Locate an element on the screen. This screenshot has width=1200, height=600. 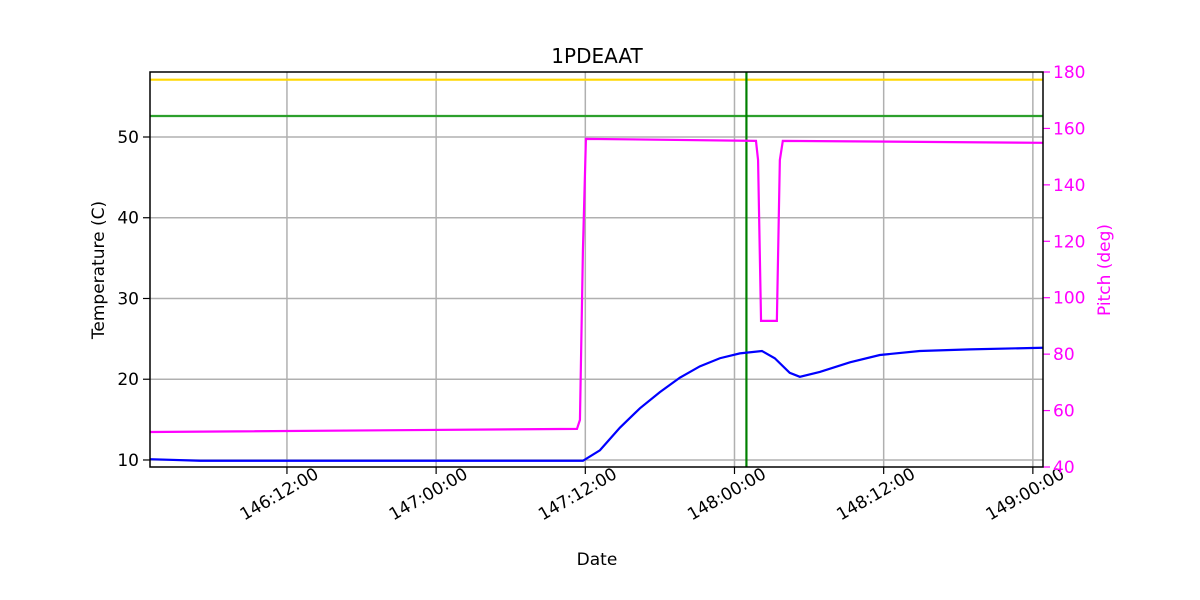
y2-axis-label: Pitch (deg) is located at coordinates (1105, 270).